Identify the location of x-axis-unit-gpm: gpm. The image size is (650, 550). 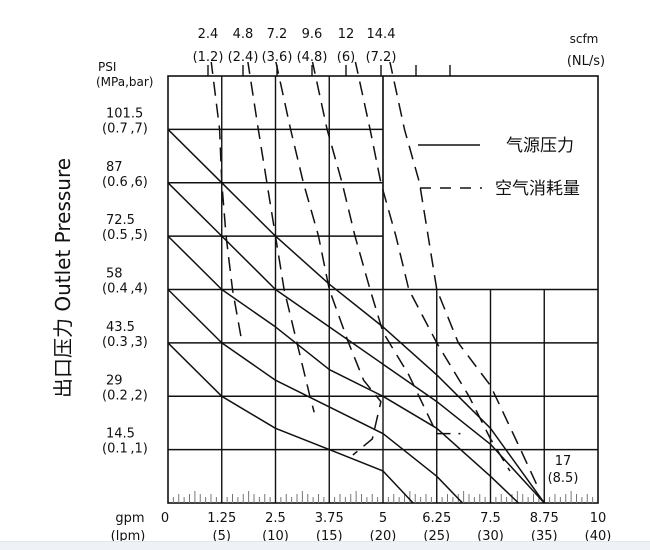
(129, 518).